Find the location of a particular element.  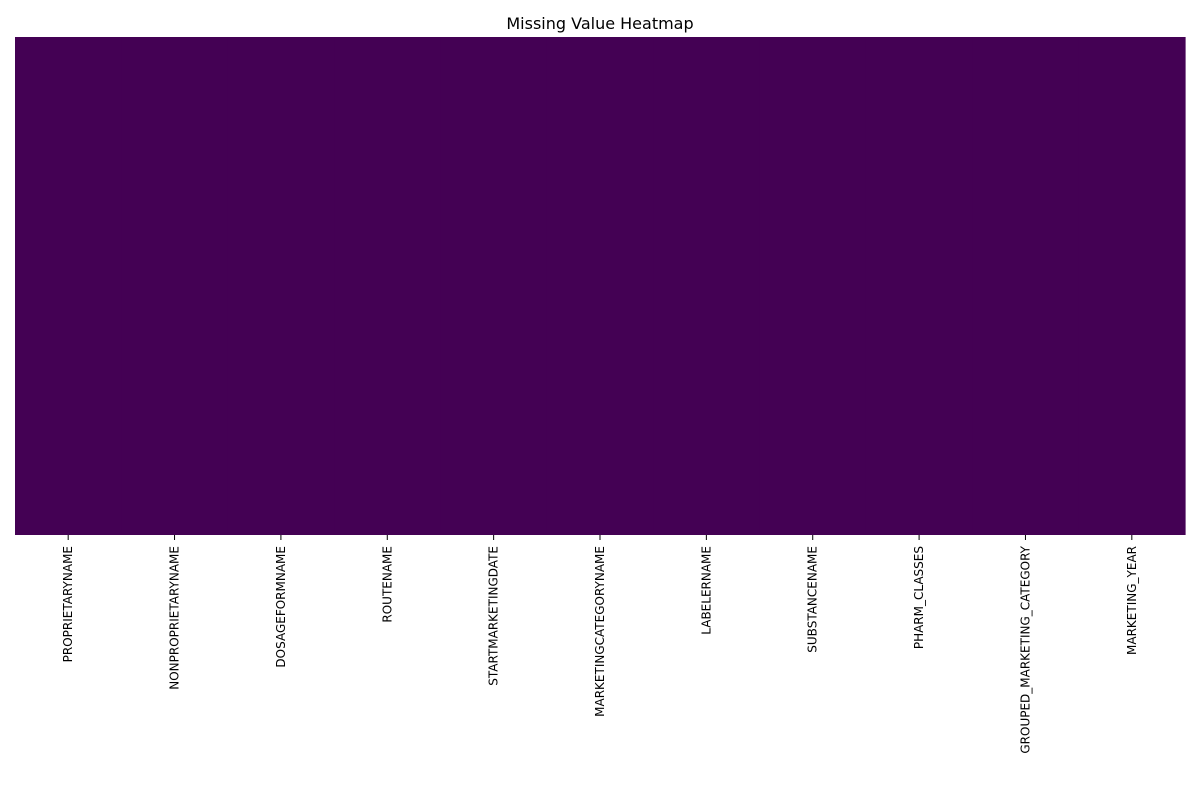

x-tick-label-5: MARKETINGCATEGORYNAME is located at coordinates (600, 631).